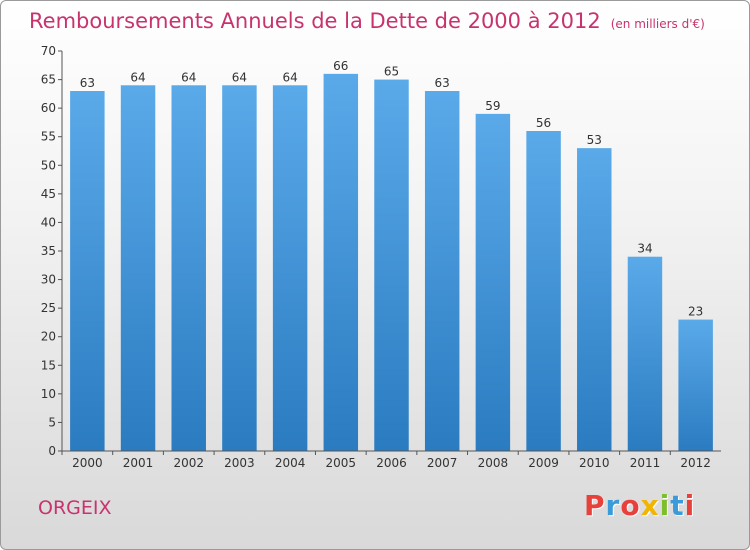  What do you see at coordinates (493, 463) in the screenshot?
I see `x-tick-label-2008: 2008` at bounding box center [493, 463].